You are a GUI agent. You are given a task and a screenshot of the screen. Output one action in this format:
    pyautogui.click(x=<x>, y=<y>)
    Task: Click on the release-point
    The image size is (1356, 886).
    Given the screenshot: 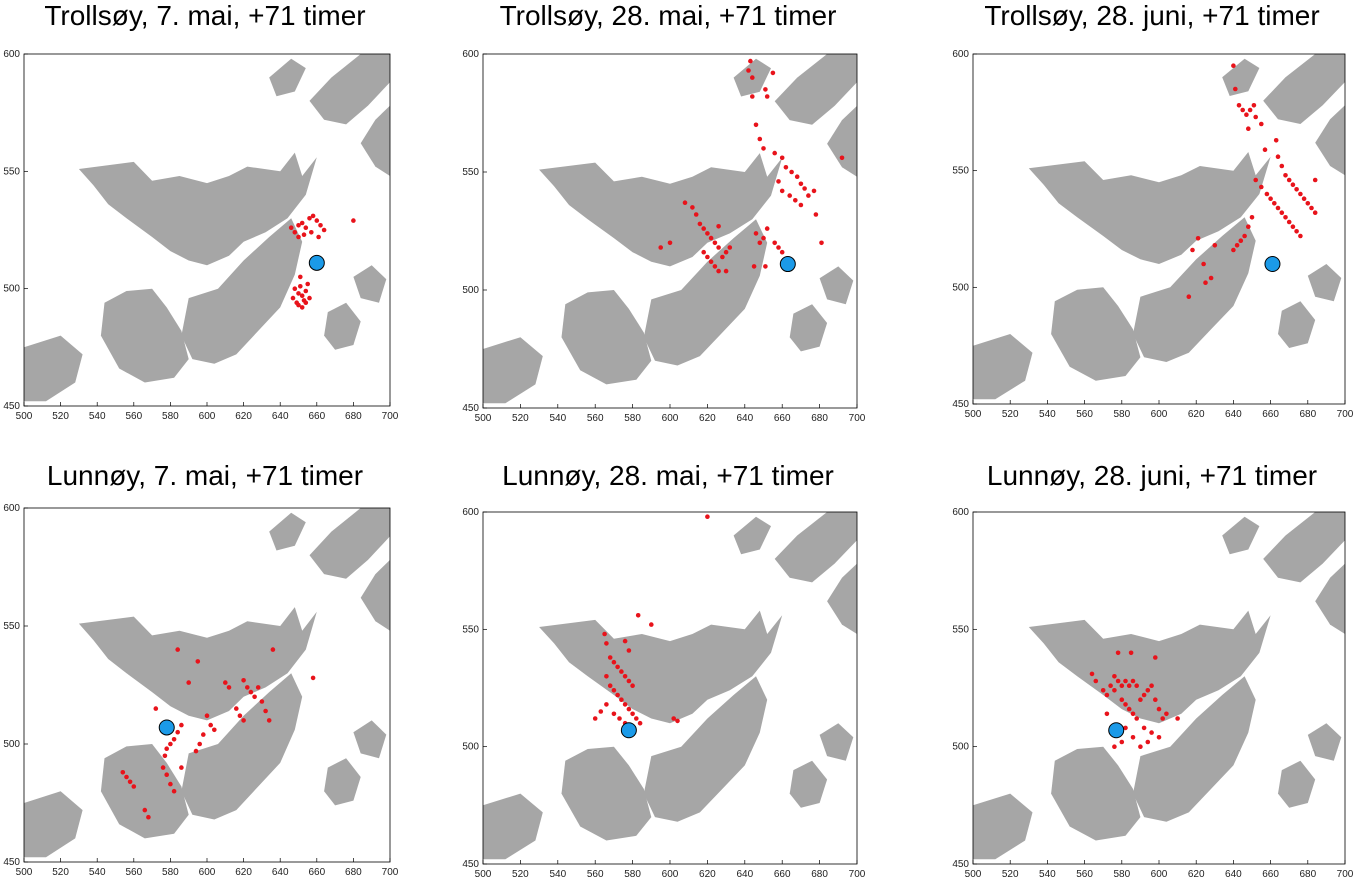 What is the action you would take?
    pyautogui.click(x=166, y=727)
    